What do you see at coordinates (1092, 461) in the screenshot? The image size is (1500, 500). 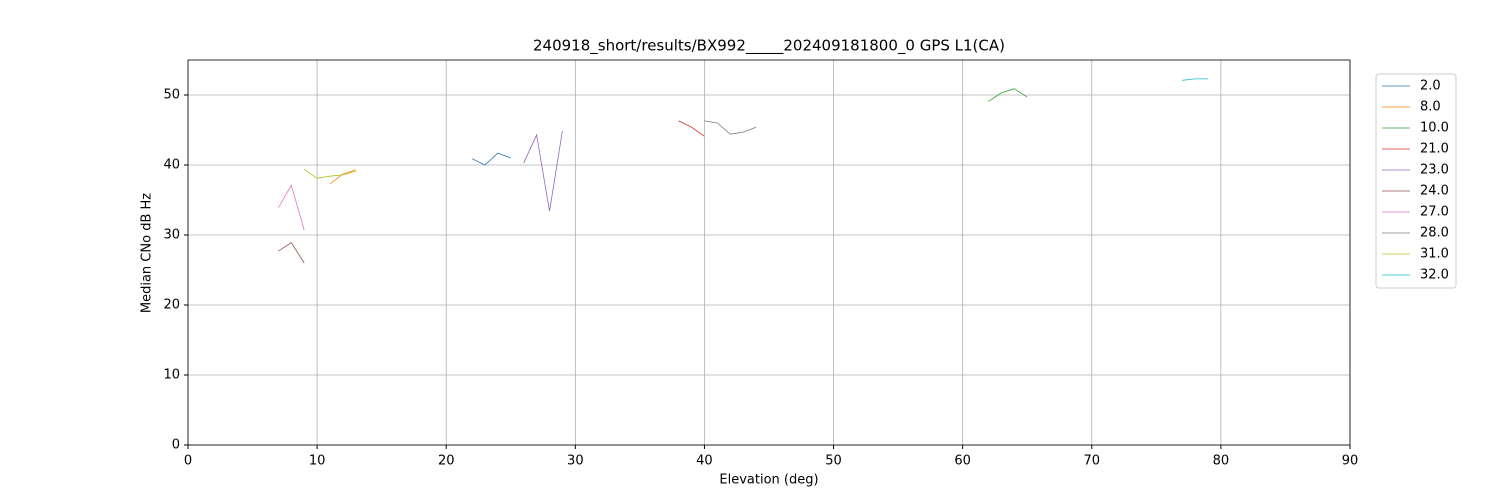 I see `x-tick-label: 70` at bounding box center [1092, 461].